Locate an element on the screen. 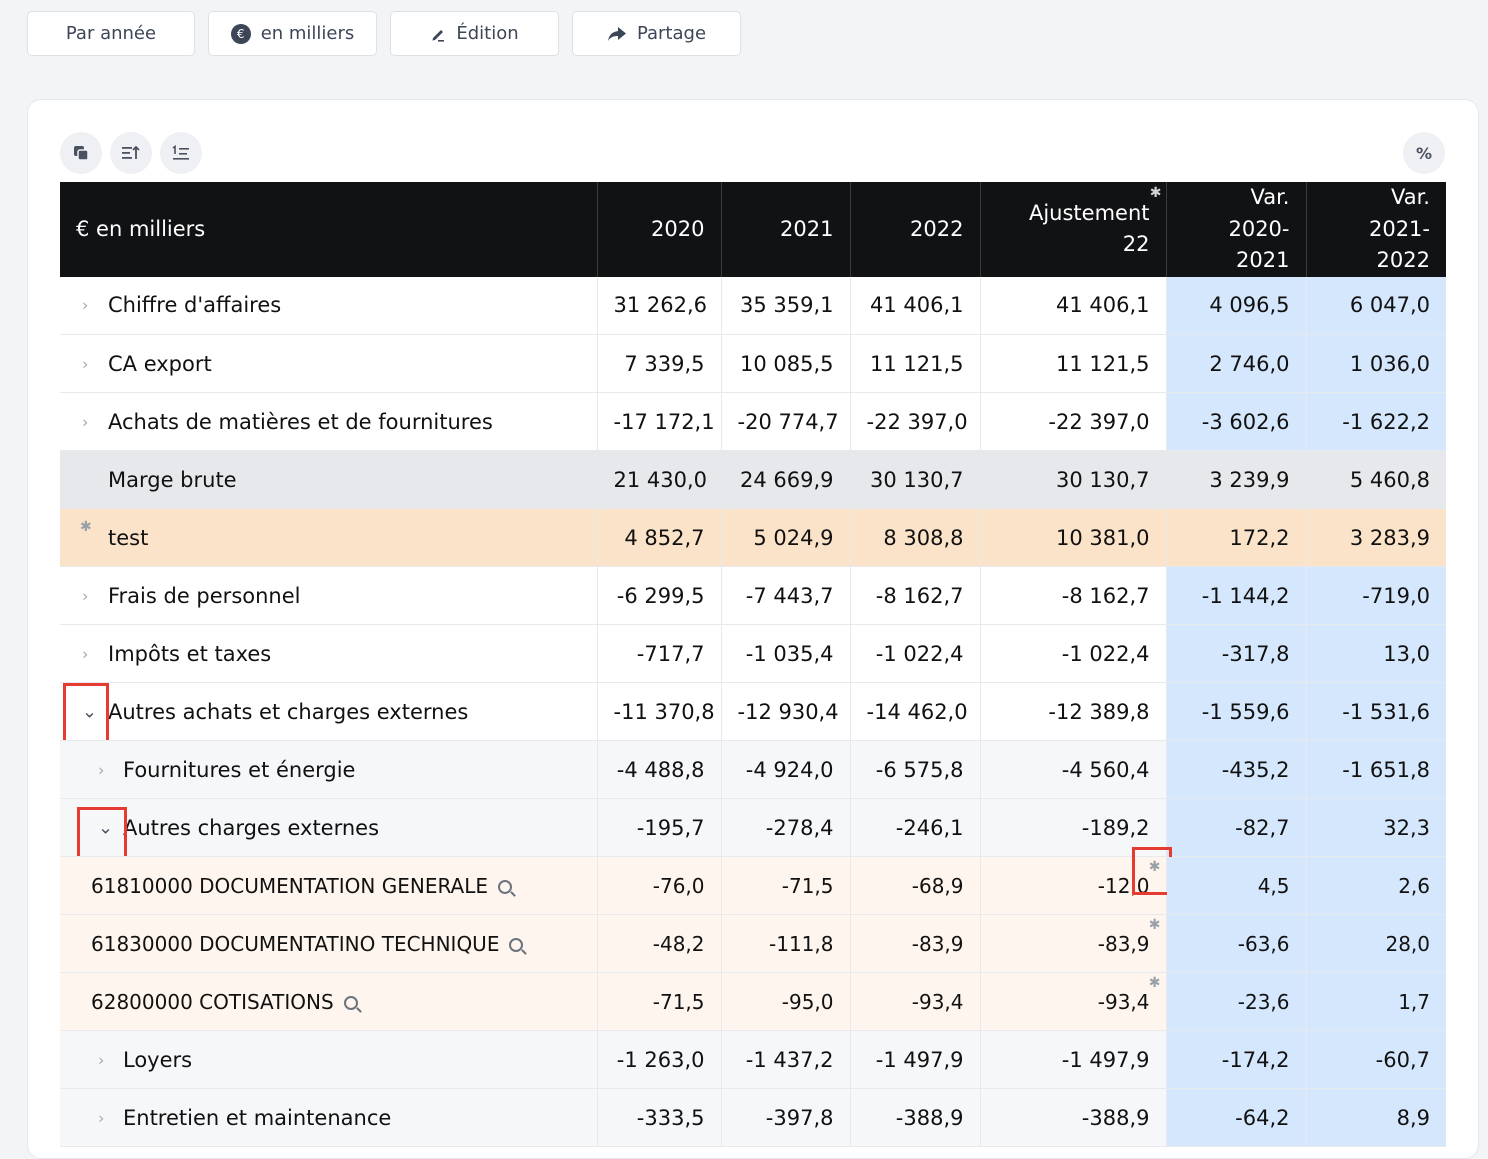  row-label: 61830000 DOCUMENTATINO TECHNIQUE is located at coordinates (295, 943).